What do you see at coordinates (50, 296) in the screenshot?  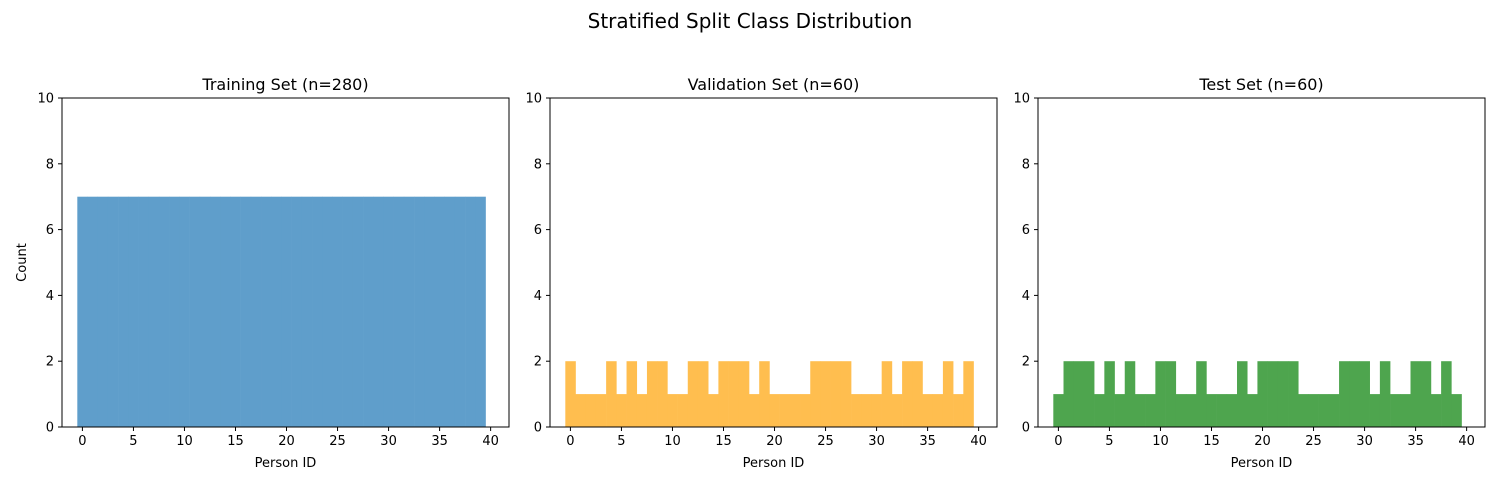 I see `y-tick-label: 4` at bounding box center [50, 296].